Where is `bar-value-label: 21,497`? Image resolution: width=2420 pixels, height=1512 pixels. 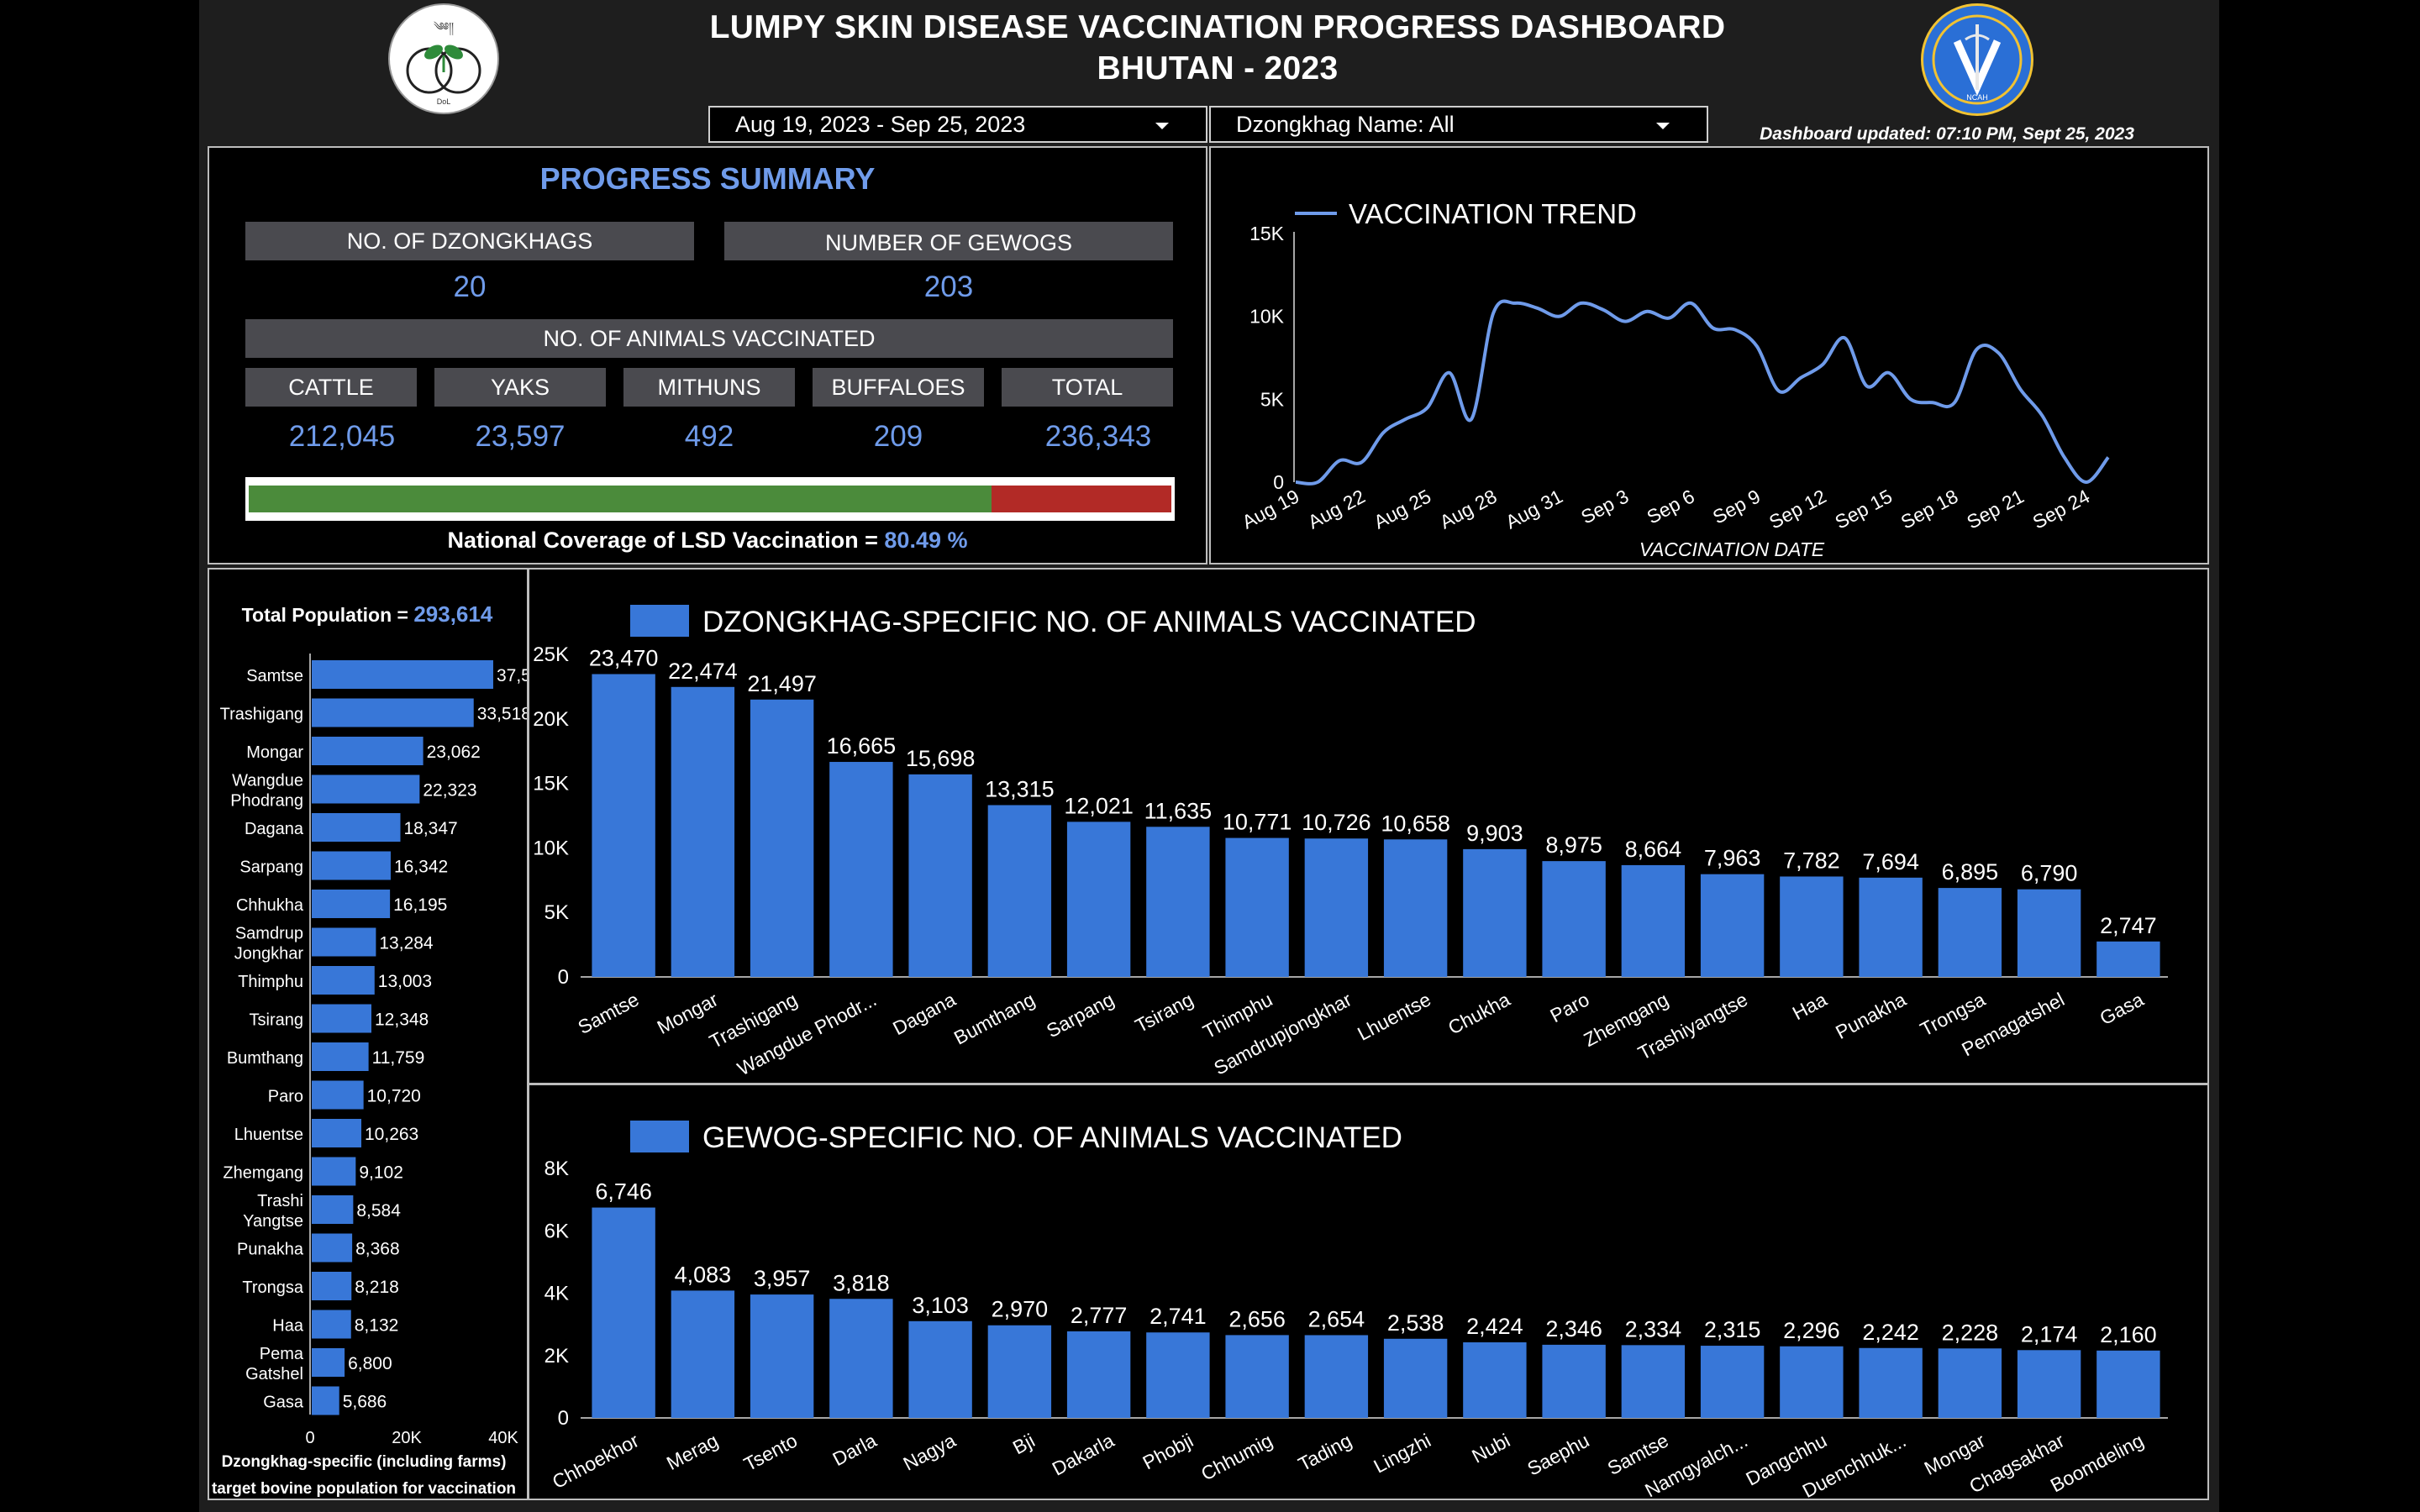
bar-value-label: 21,497 is located at coordinates (782, 683).